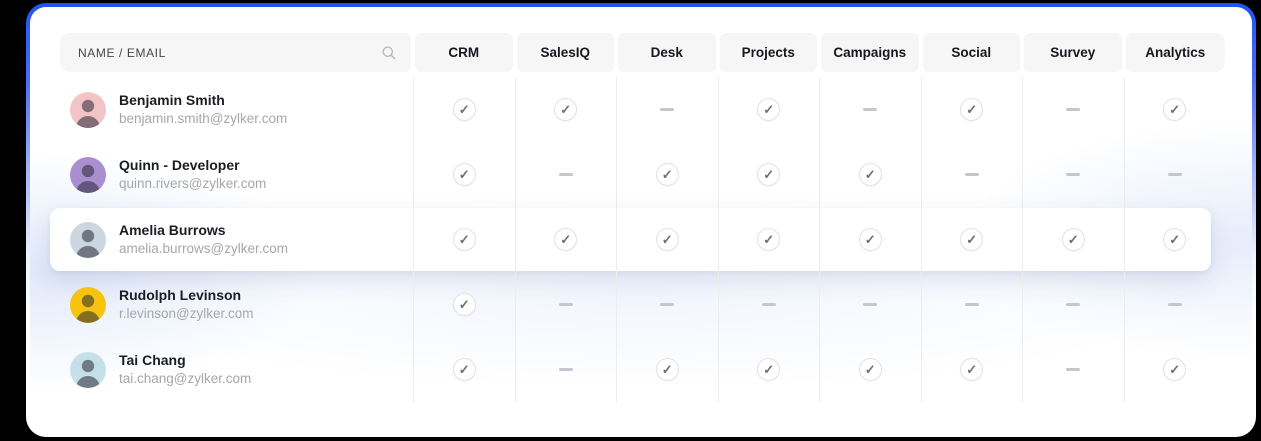 This screenshot has height=441, width=1261. I want to click on header-cell-app: CRM, so click(464, 52).